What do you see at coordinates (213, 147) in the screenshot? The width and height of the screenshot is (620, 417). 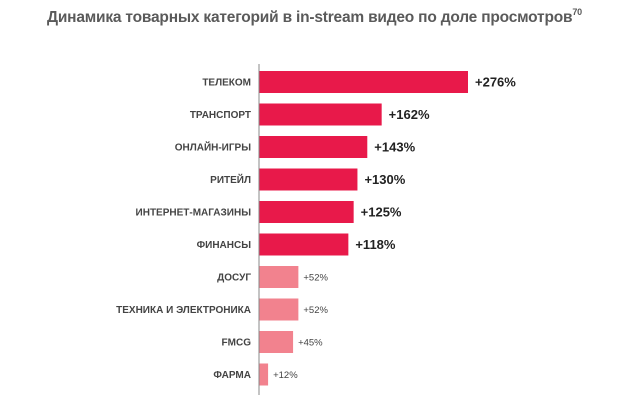 I see `category-label: ОНЛАЙН-ИГРЫ` at bounding box center [213, 147].